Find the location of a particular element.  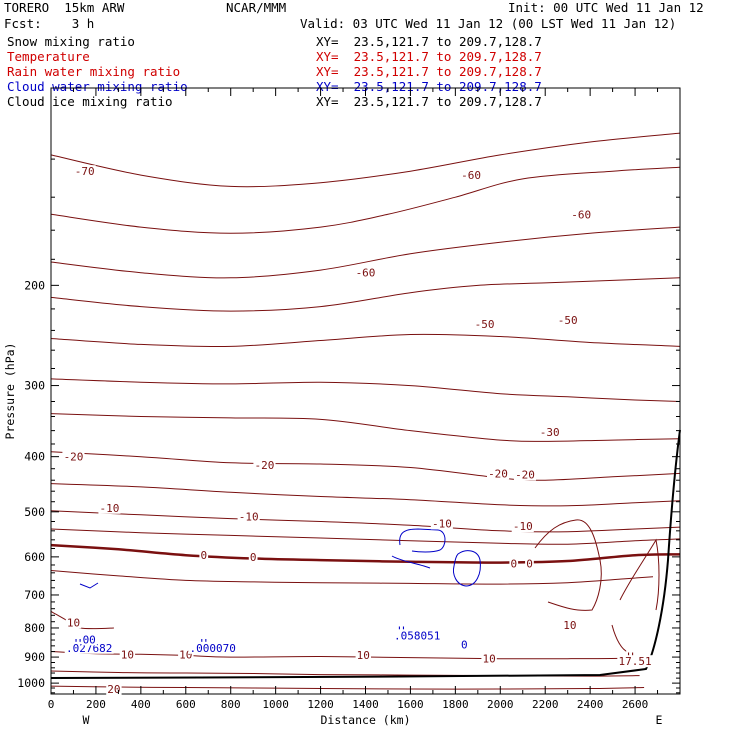

temperature-zero-contour is located at coordinates (365, 553).